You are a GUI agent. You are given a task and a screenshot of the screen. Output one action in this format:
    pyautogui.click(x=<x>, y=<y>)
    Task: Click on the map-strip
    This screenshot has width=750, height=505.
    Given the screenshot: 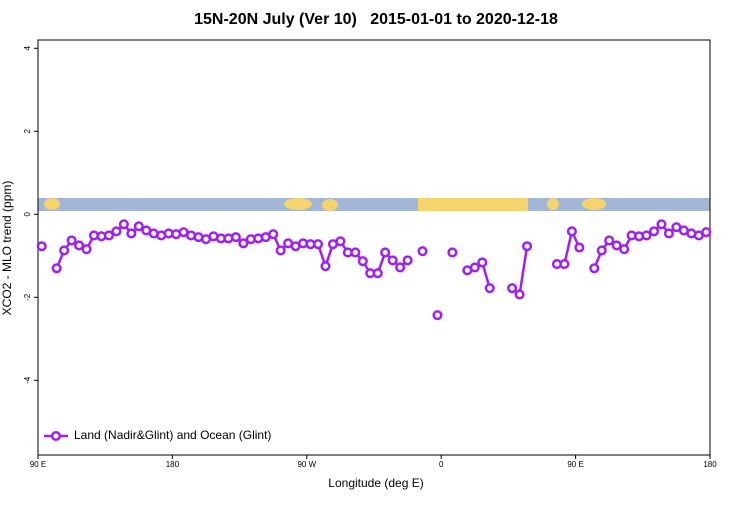 What is the action you would take?
    pyautogui.click(x=374, y=204)
    